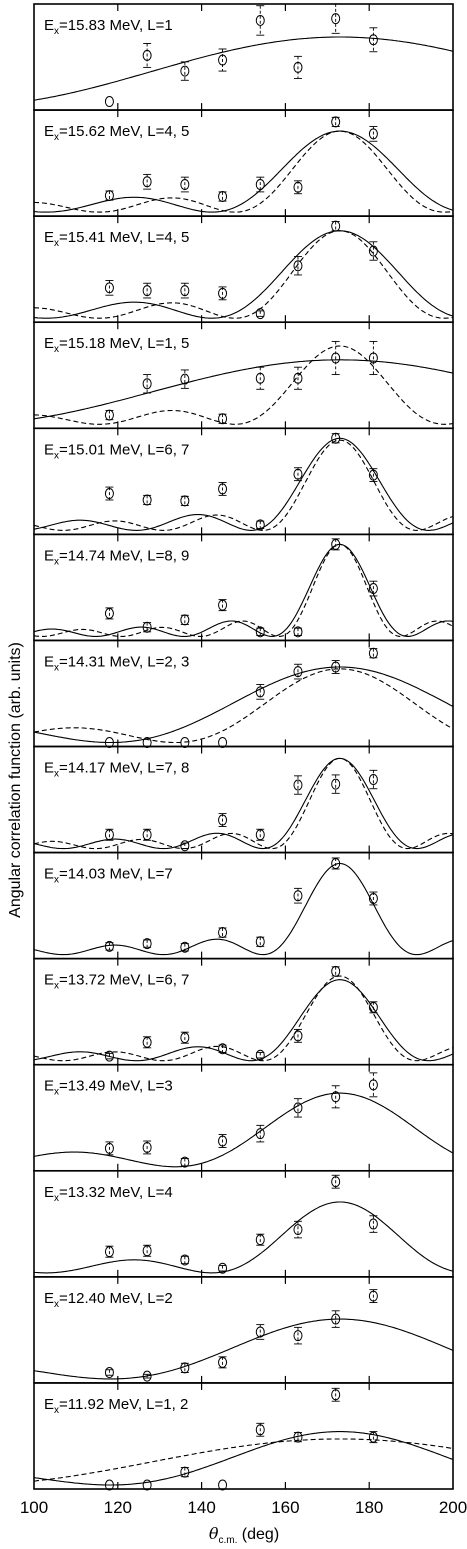  Describe the element at coordinates (214, 1533) in the screenshot. I see `x-axis-label-symbol: θ` at that location.